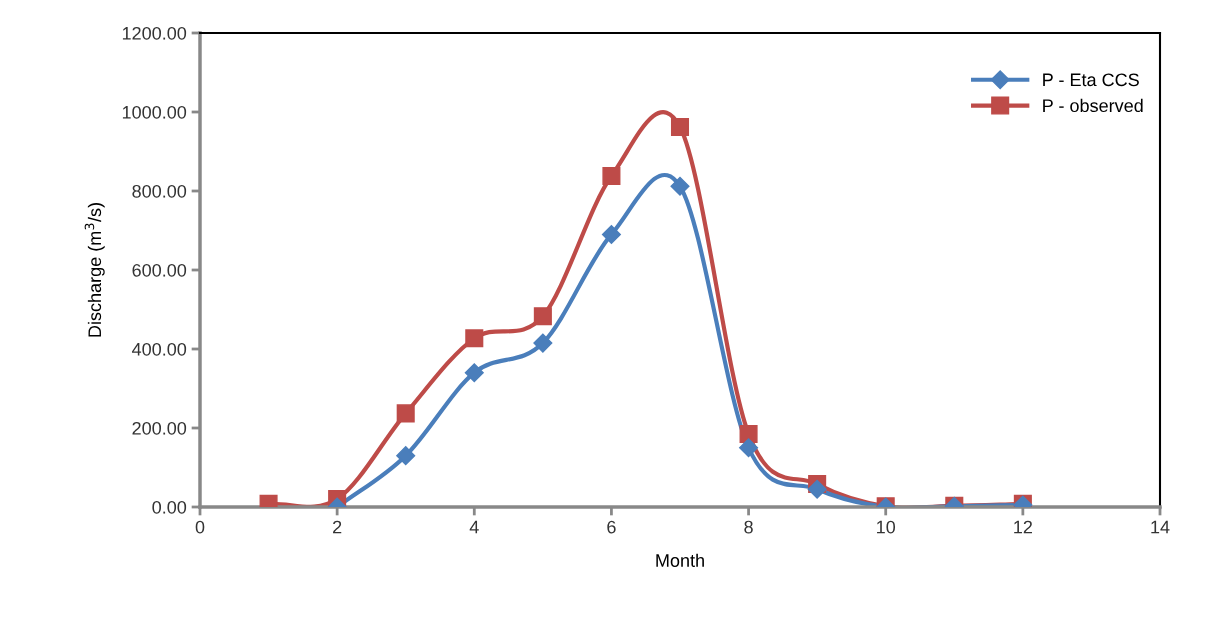 Image resolution: width=1219 pixels, height=629 pixels. Describe the element at coordinates (1023, 527) in the screenshot. I see `x-tick-label: 12` at that location.